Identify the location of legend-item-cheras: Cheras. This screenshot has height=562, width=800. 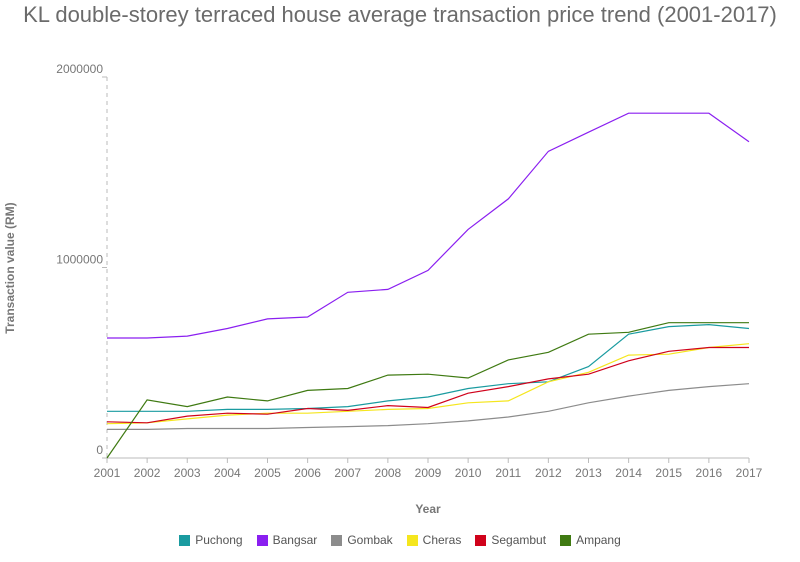
(434, 540).